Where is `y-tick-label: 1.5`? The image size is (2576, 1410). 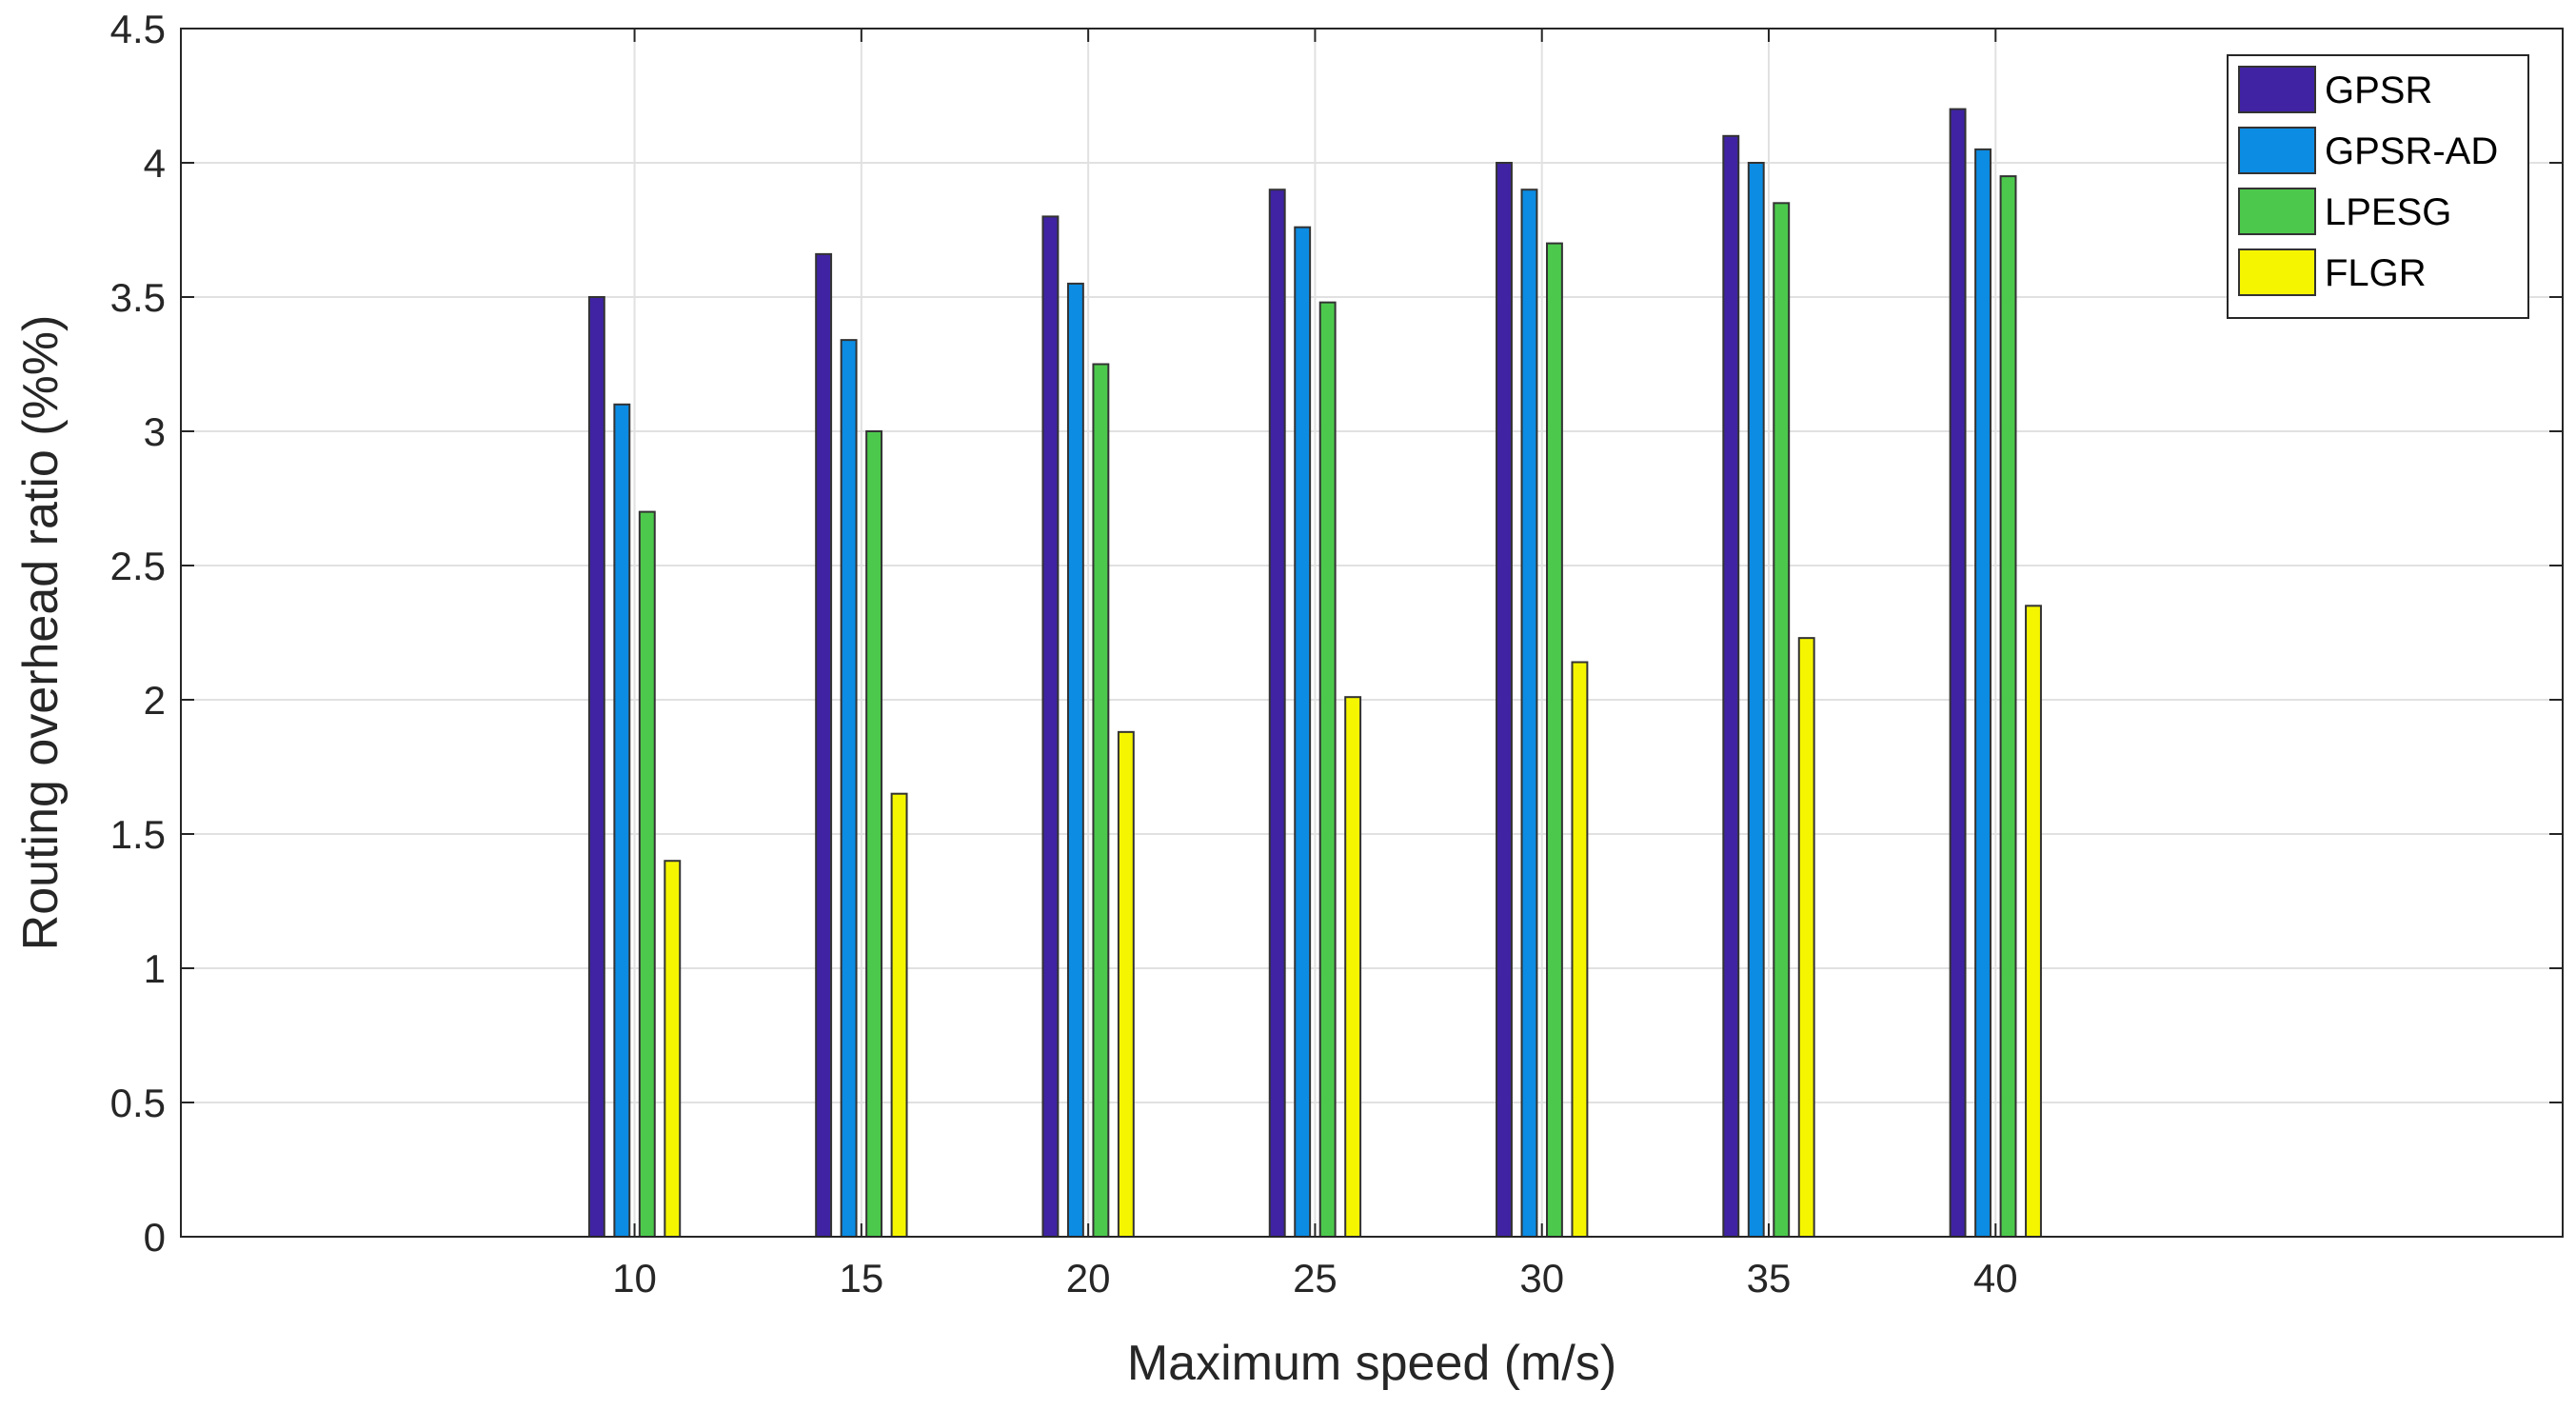 y-tick-label: 1.5 is located at coordinates (138, 834).